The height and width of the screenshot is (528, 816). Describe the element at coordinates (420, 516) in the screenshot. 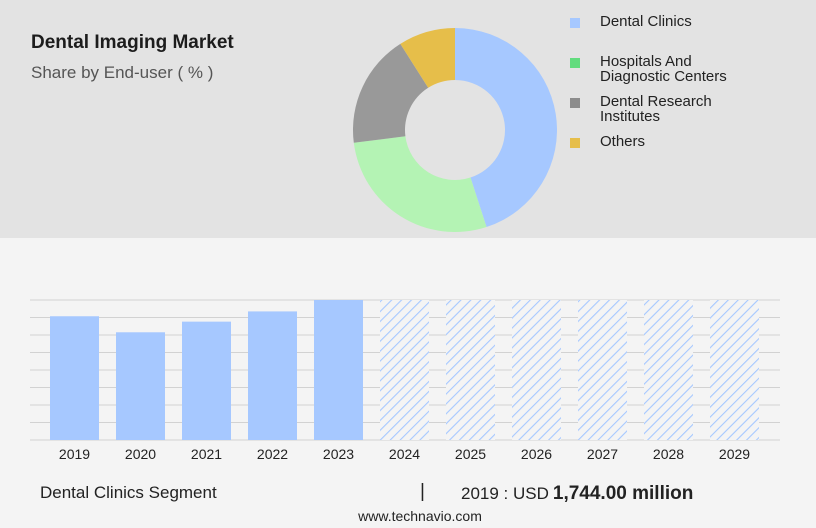

I see `source-link: www.technavio.com` at that location.